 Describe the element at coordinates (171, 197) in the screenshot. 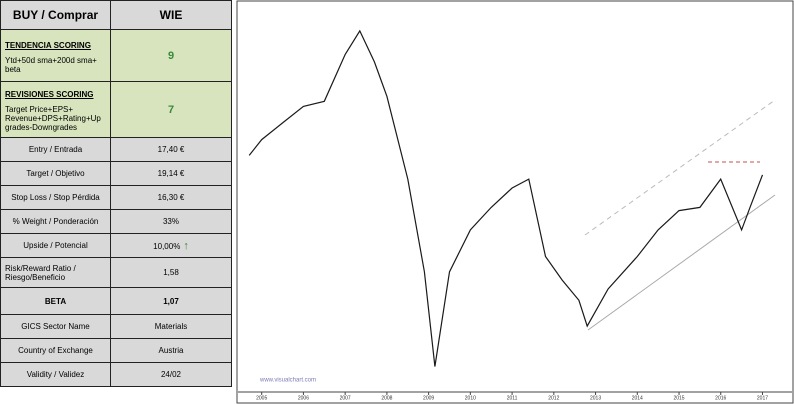

I see `row-value: 16,30 €` at that location.